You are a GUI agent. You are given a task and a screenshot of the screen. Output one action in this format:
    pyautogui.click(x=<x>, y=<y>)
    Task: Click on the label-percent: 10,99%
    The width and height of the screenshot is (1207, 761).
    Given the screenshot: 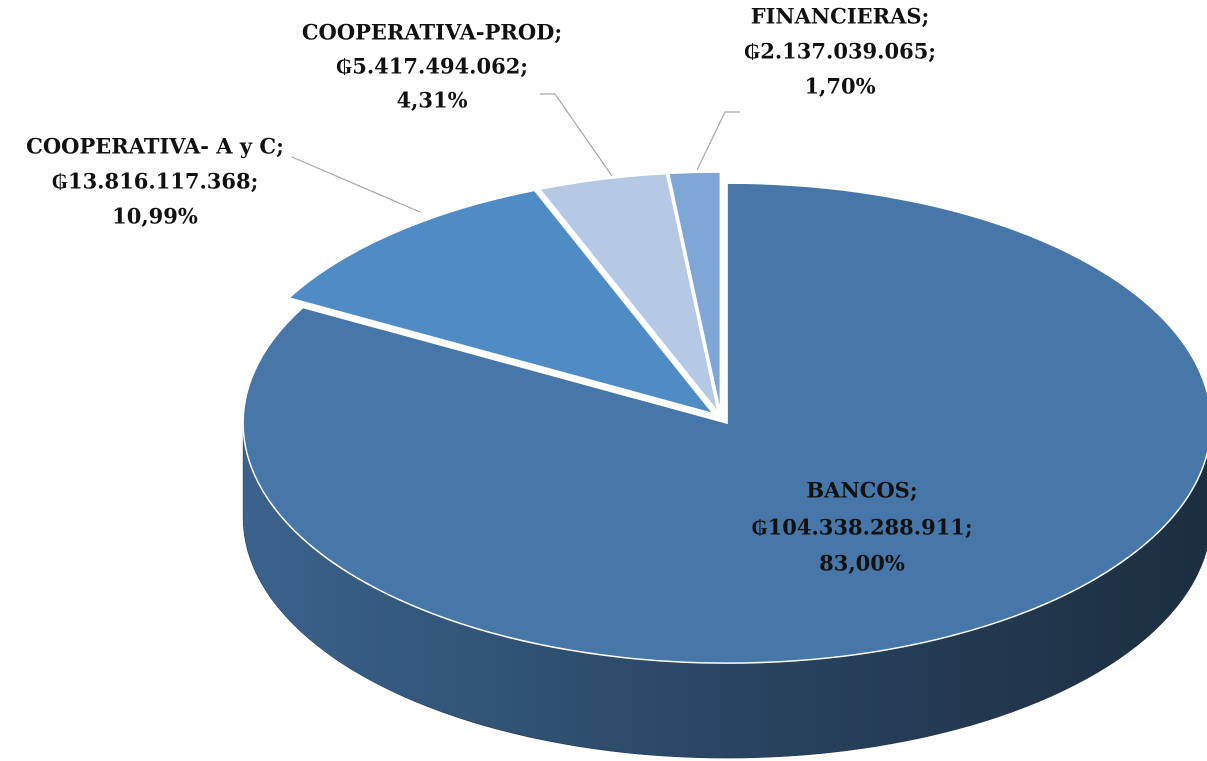 What is the action you would take?
    pyautogui.click(x=155, y=216)
    